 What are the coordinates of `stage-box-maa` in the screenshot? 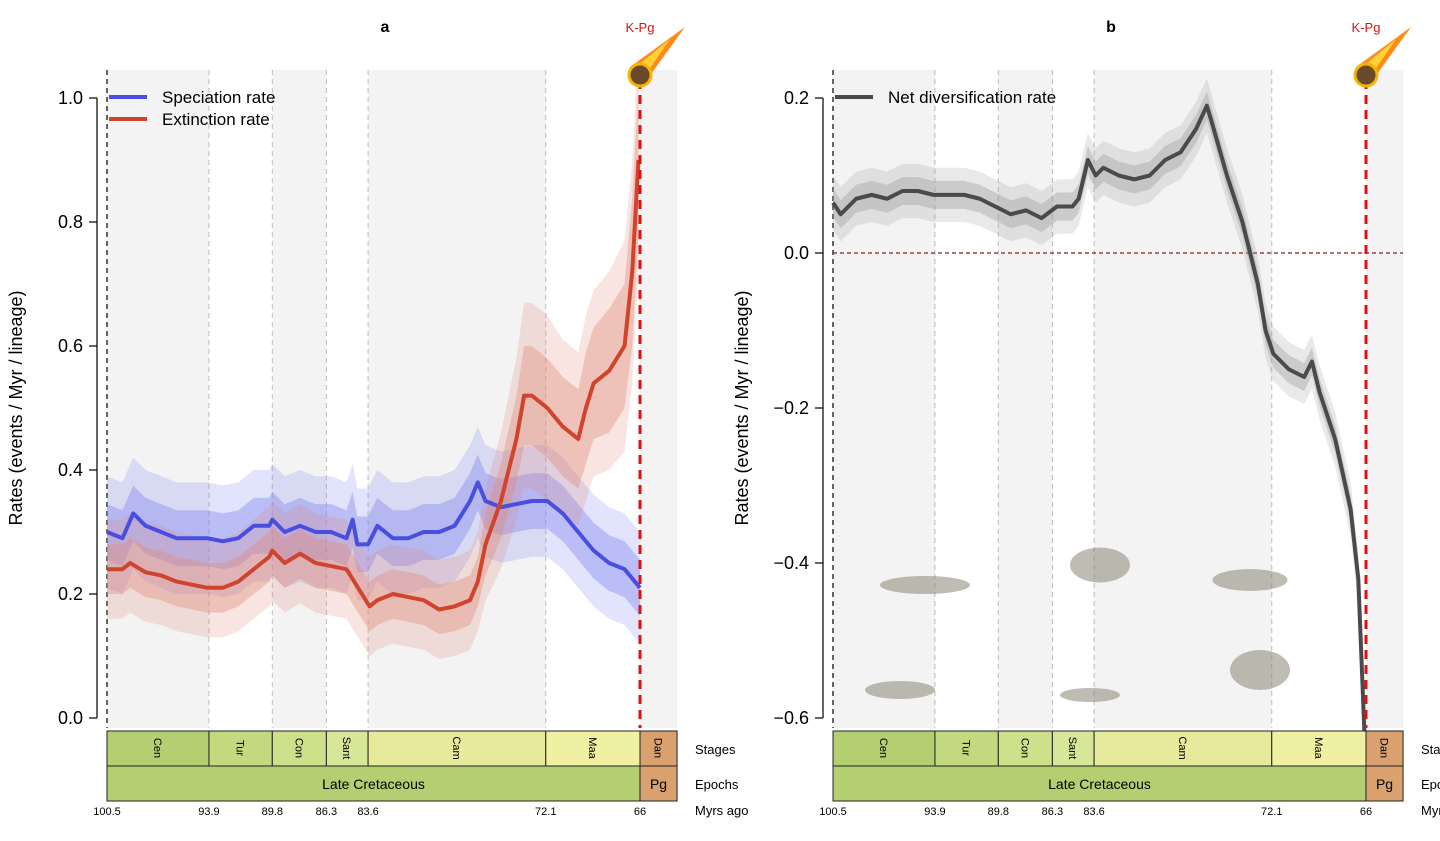 It's located at (1319, 748).